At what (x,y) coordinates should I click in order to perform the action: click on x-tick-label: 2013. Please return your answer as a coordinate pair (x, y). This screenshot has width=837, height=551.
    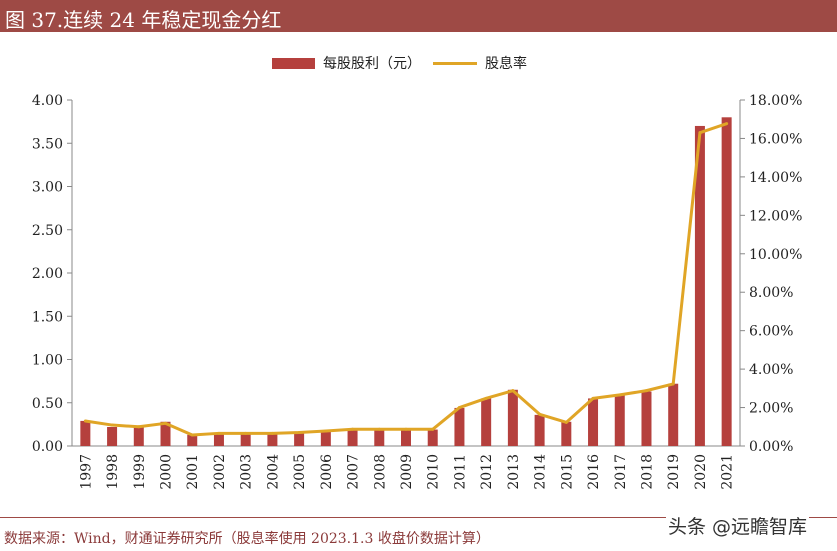
    Looking at the image, I should click on (514, 472).